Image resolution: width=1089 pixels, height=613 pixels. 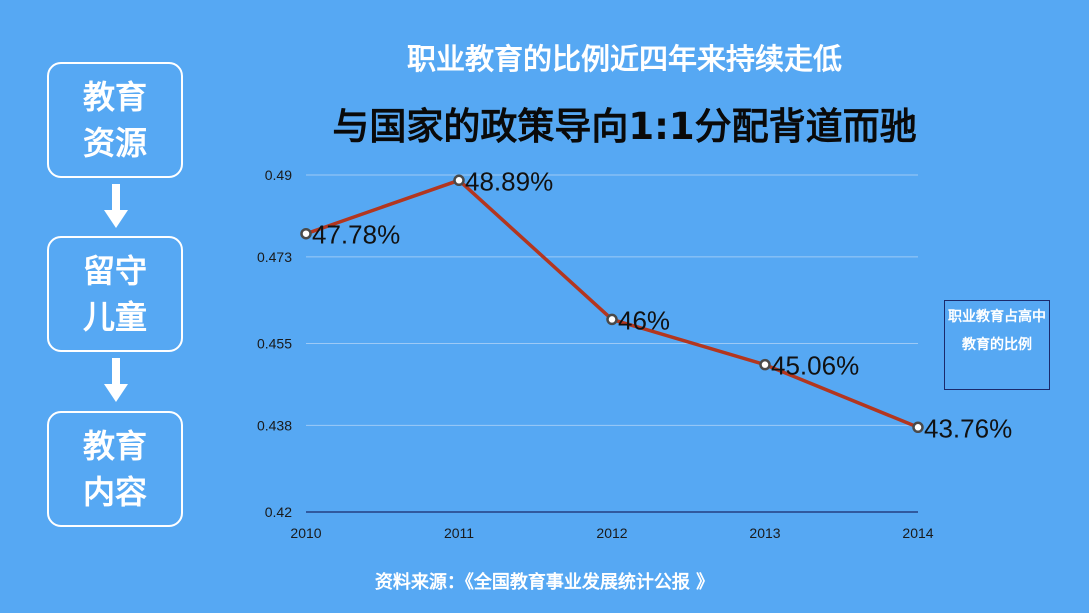 What do you see at coordinates (997, 331) in the screenshot?
I see `legend-label: 职业教育占高中教育的比例` at bounding box center [997, 331].